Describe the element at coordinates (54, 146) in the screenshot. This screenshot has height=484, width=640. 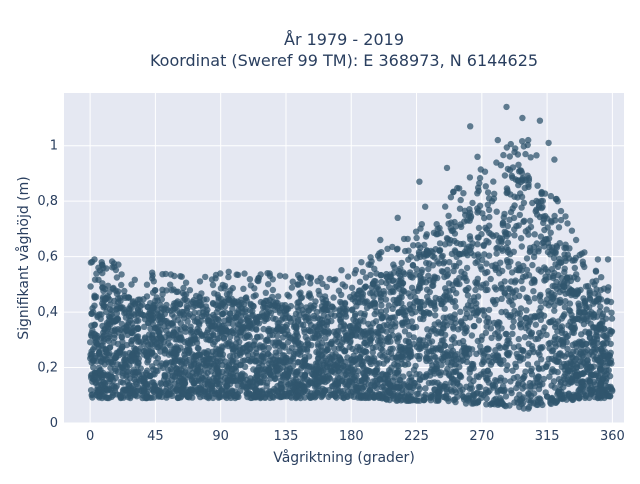
I see `y-tick-label: 1` at that location.